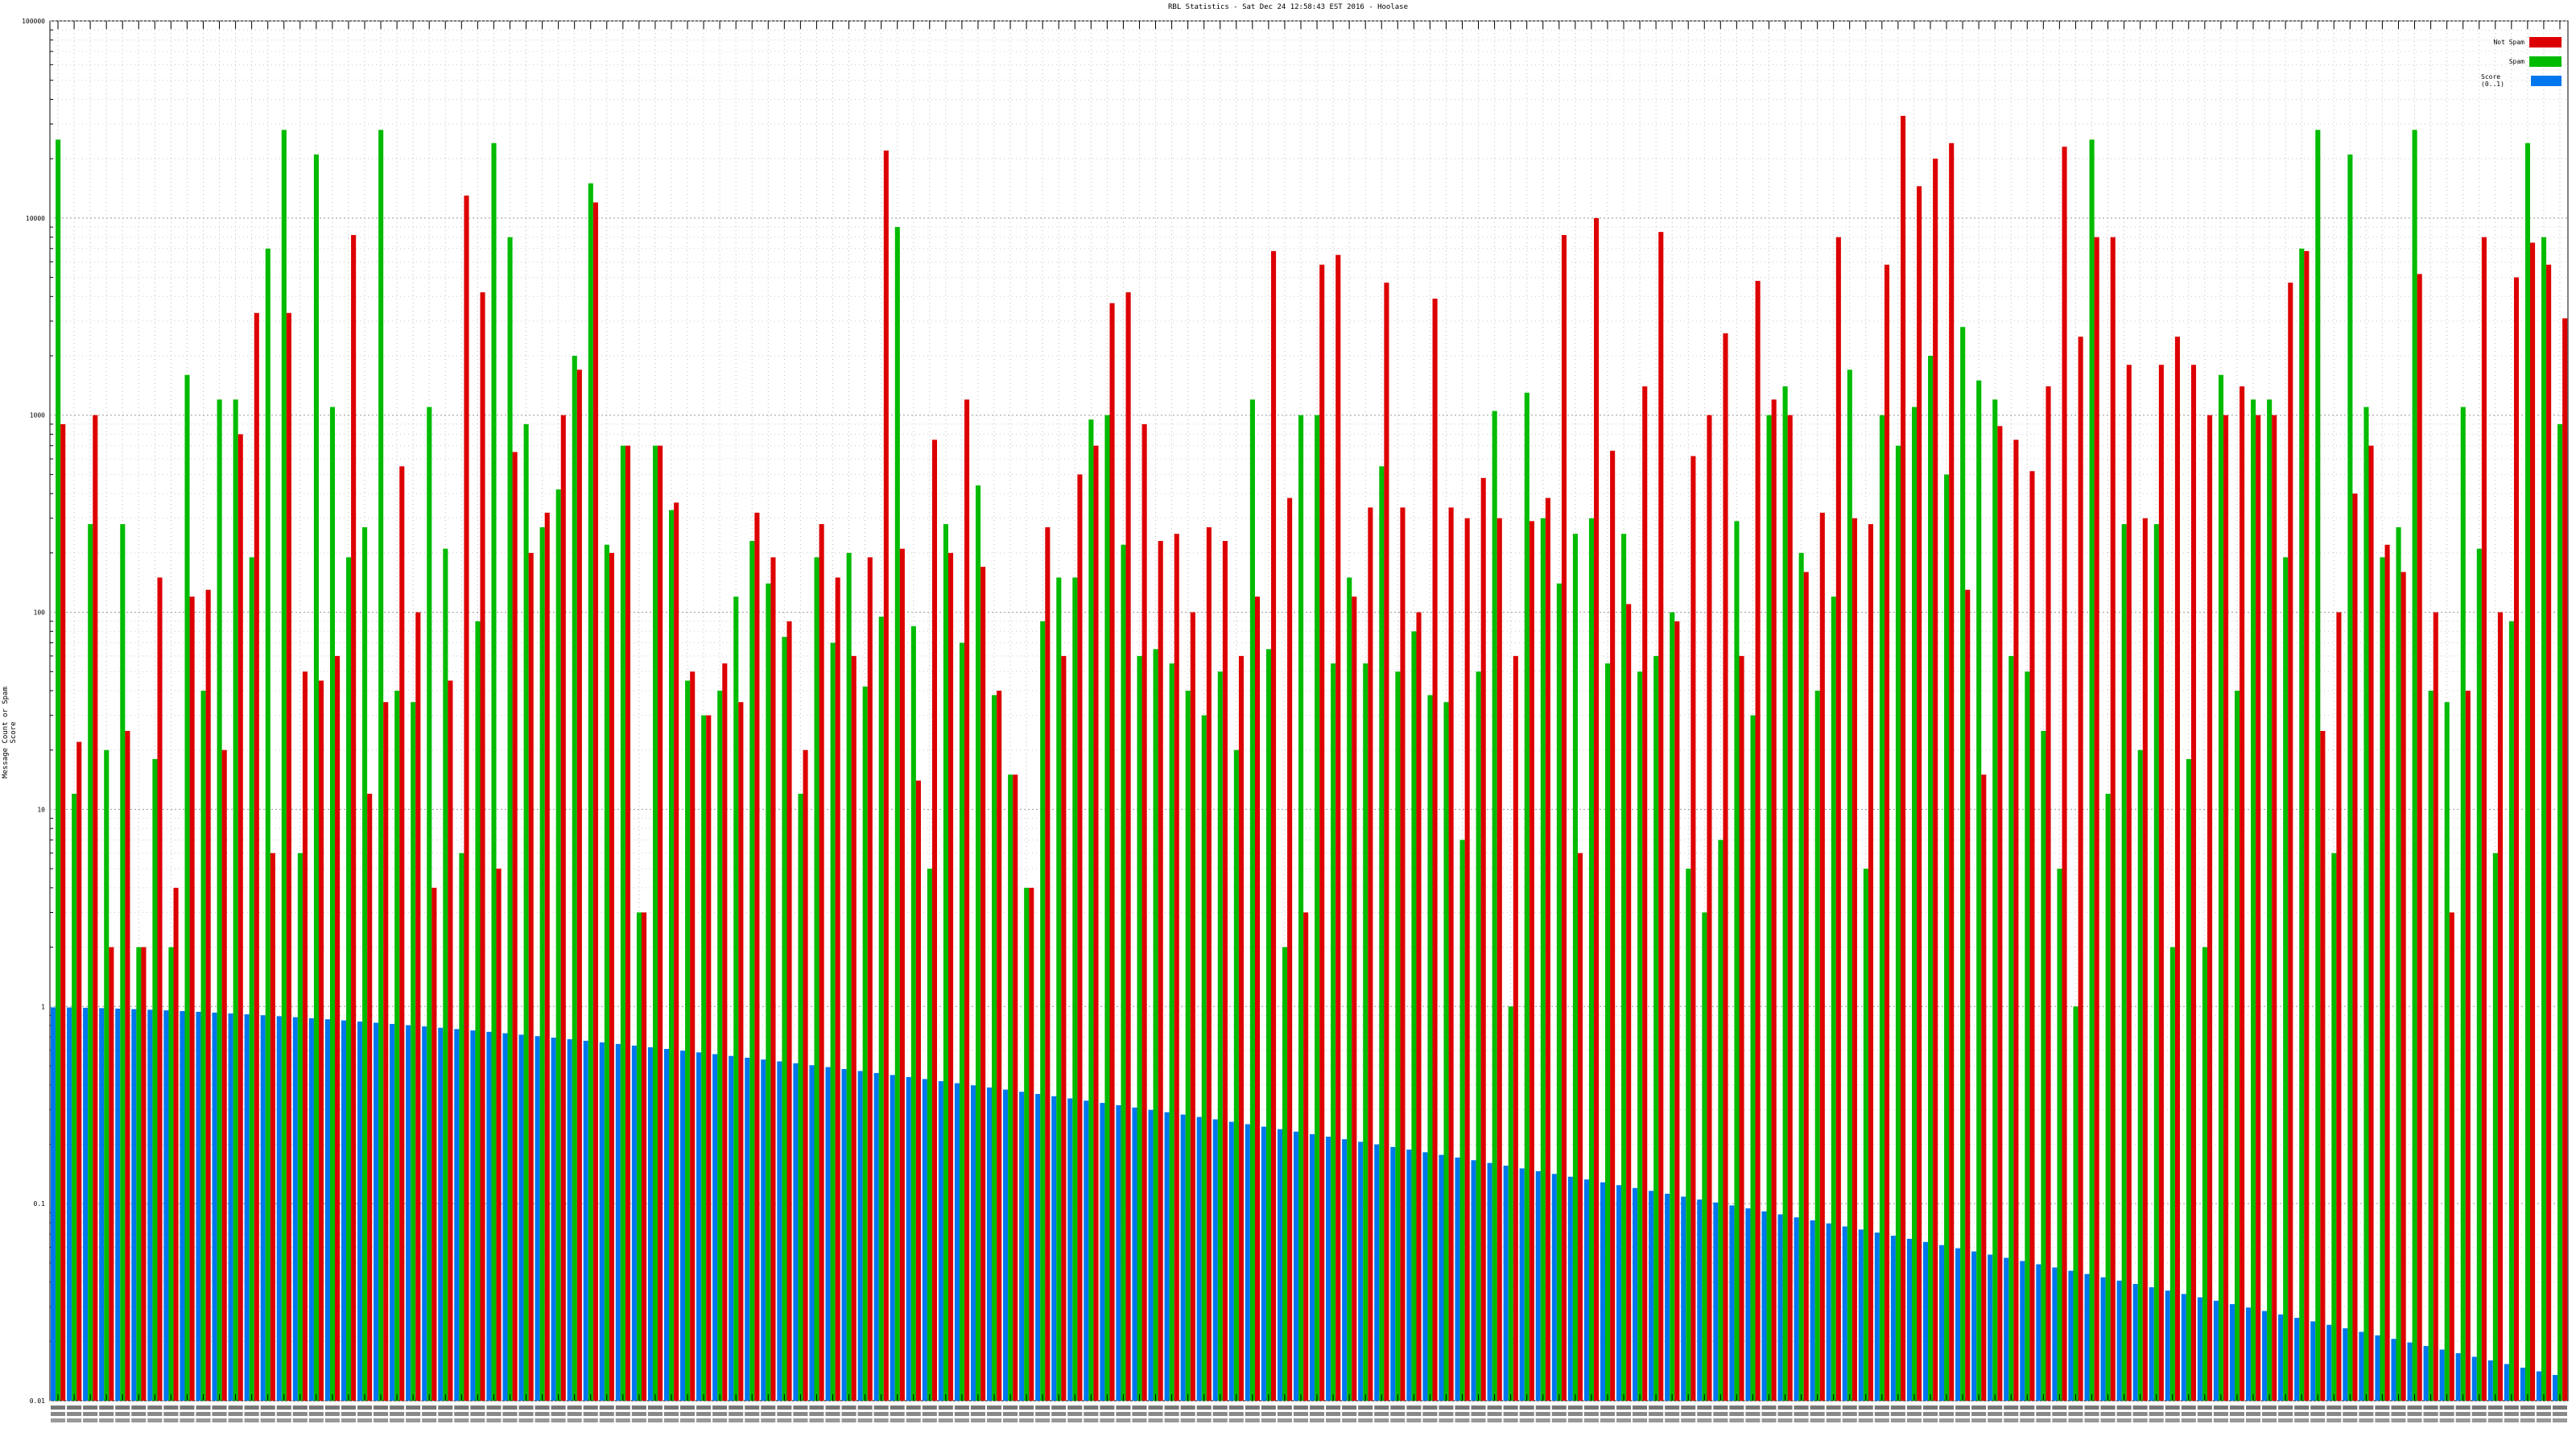  What do you see at coordinates (40, 613) in the screenshot?
I see `y-tick-label: 100` at bounding box center [40, 613].